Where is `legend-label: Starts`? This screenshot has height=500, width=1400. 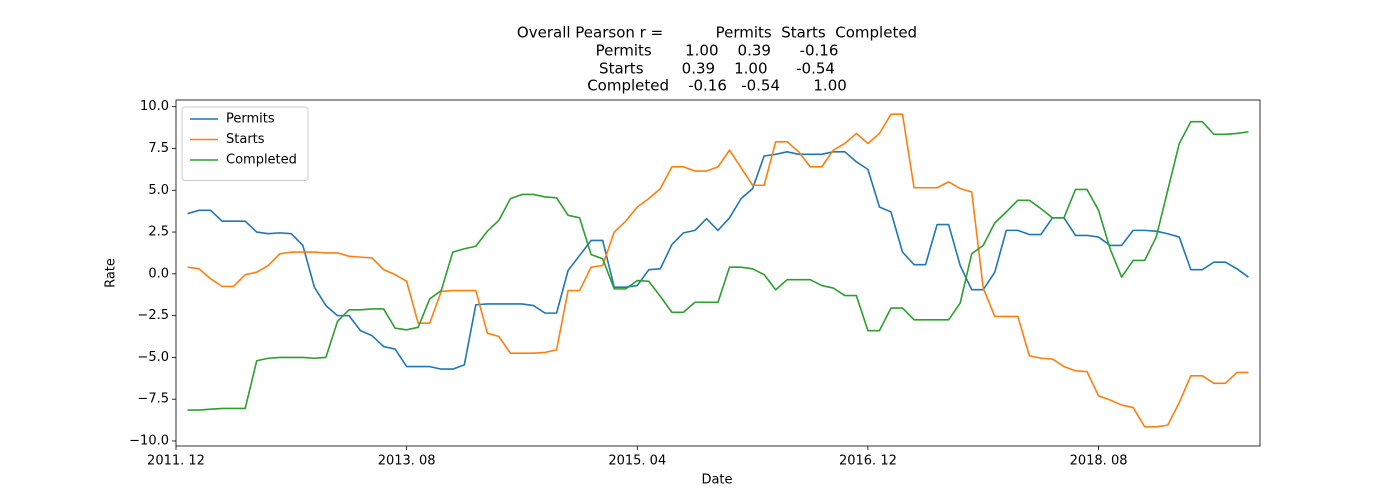
legend-label: Starts is located at coordinates (245, 139).